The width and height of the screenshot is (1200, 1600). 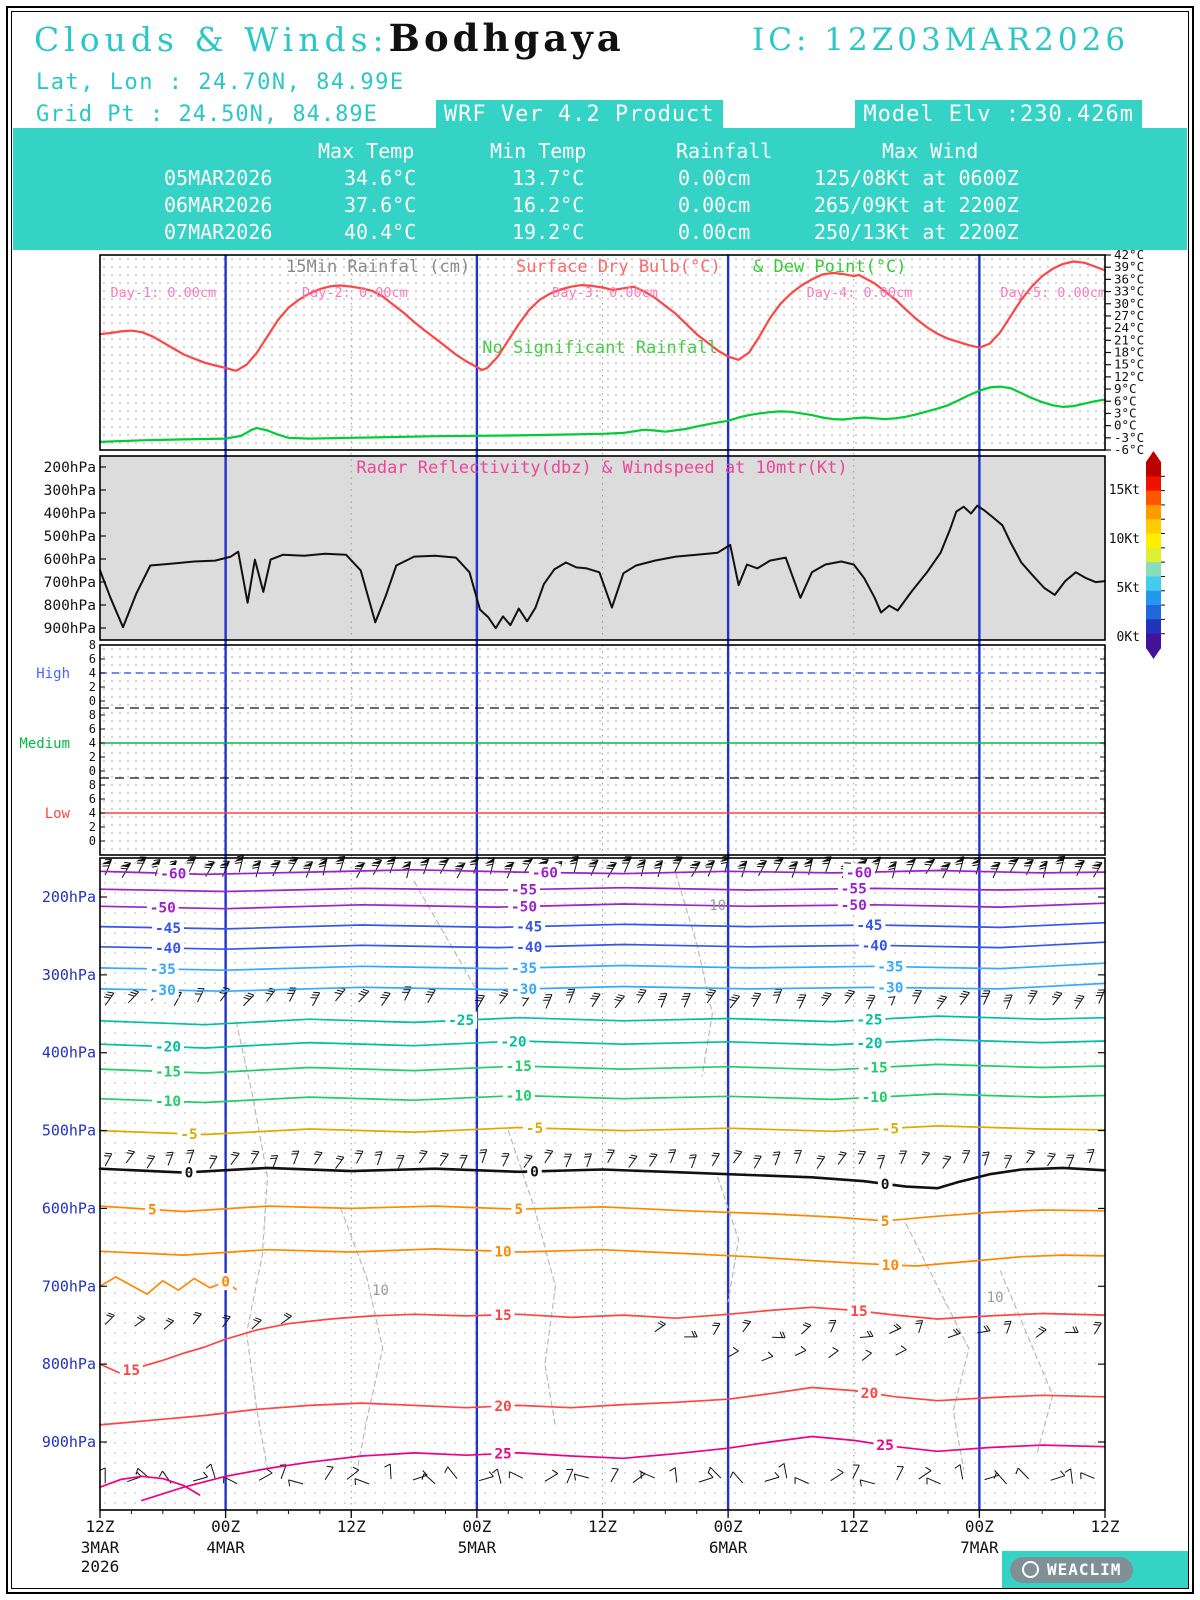 I want to click on temp-axis-label: 21°C, so click(x=1129, y=339).